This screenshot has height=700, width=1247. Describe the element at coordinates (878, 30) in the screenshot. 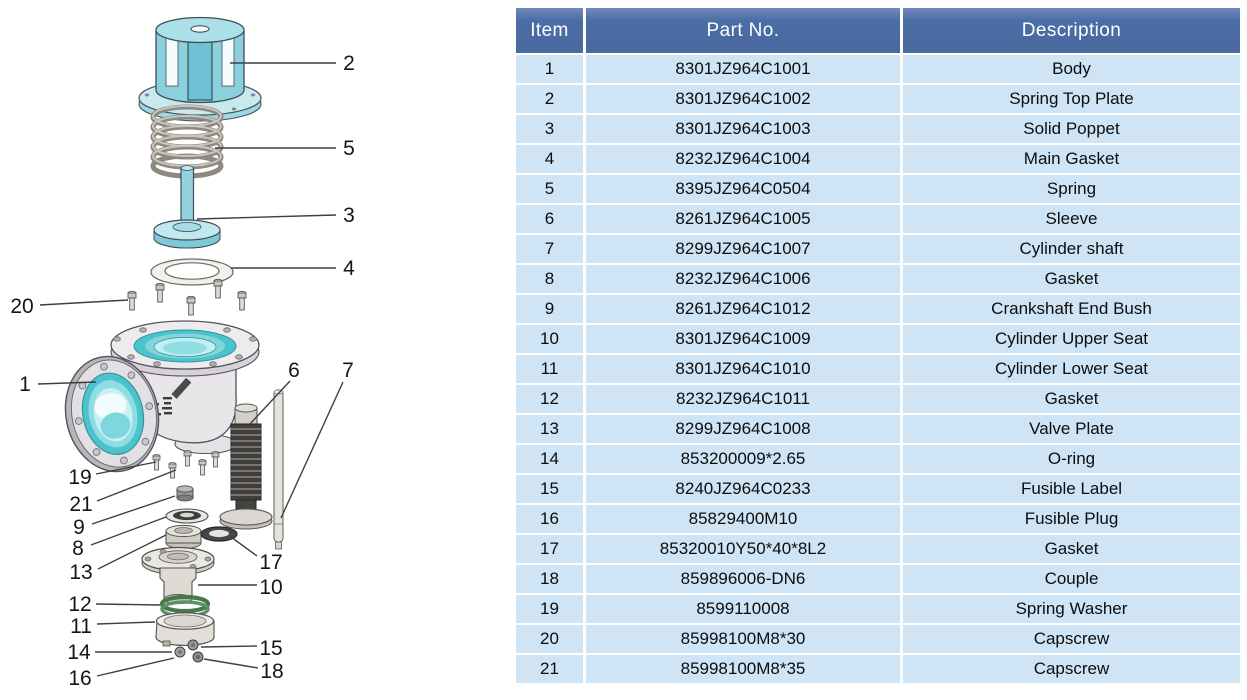

I see `table-header-row: Item Part No. Description` at that location.